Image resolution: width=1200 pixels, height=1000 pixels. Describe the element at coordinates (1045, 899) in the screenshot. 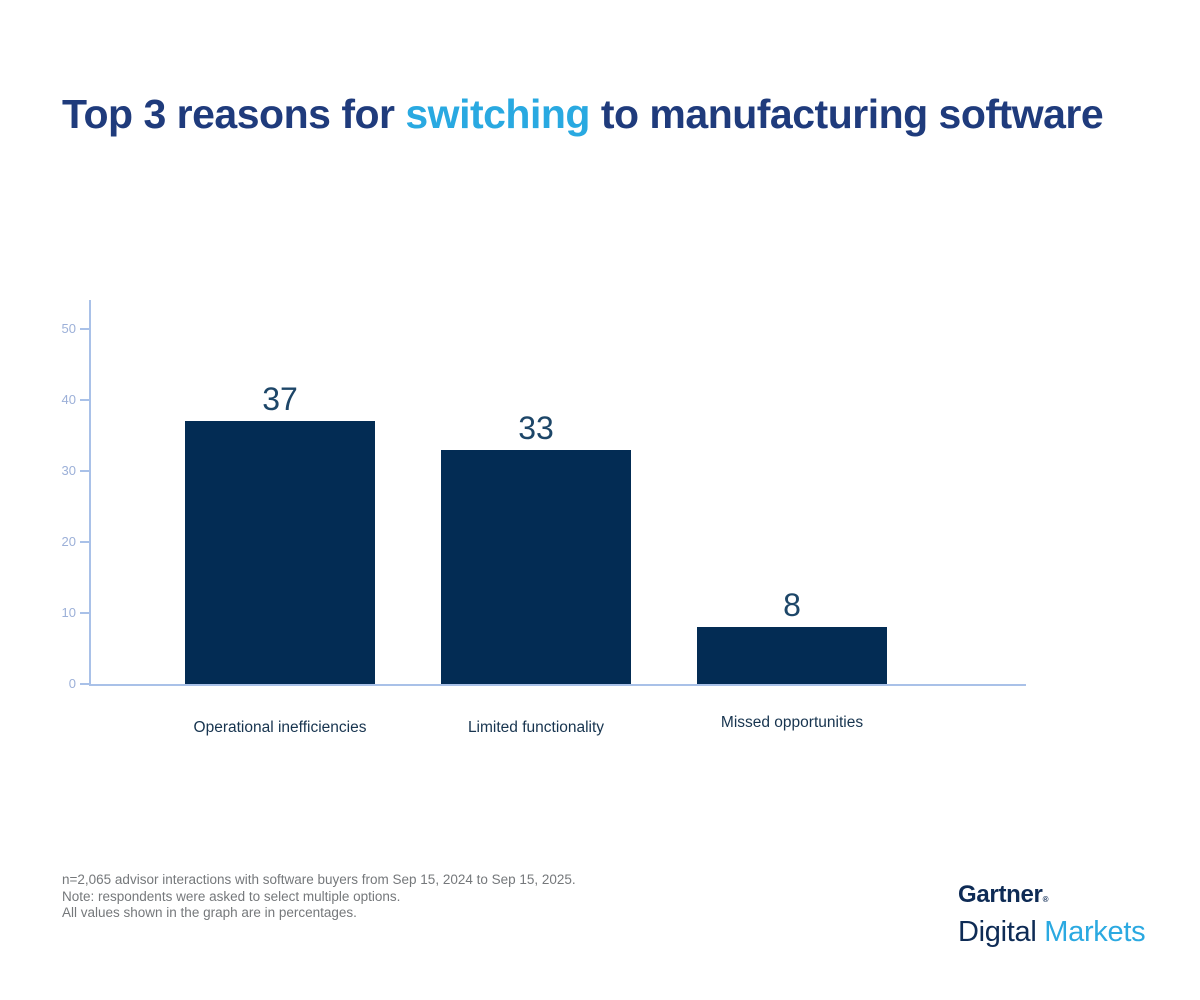

I see `registered-mark: ®` at that location.